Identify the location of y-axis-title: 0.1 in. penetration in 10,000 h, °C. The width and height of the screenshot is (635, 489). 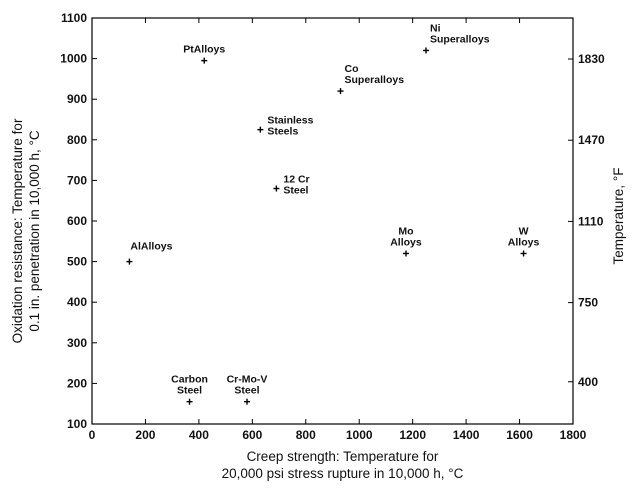
(34, 231).